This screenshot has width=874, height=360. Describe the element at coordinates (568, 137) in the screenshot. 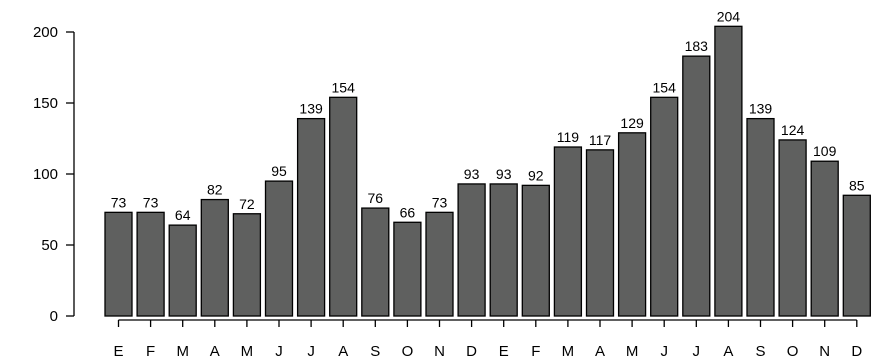

I see `bar-value-label: 119` at that location.